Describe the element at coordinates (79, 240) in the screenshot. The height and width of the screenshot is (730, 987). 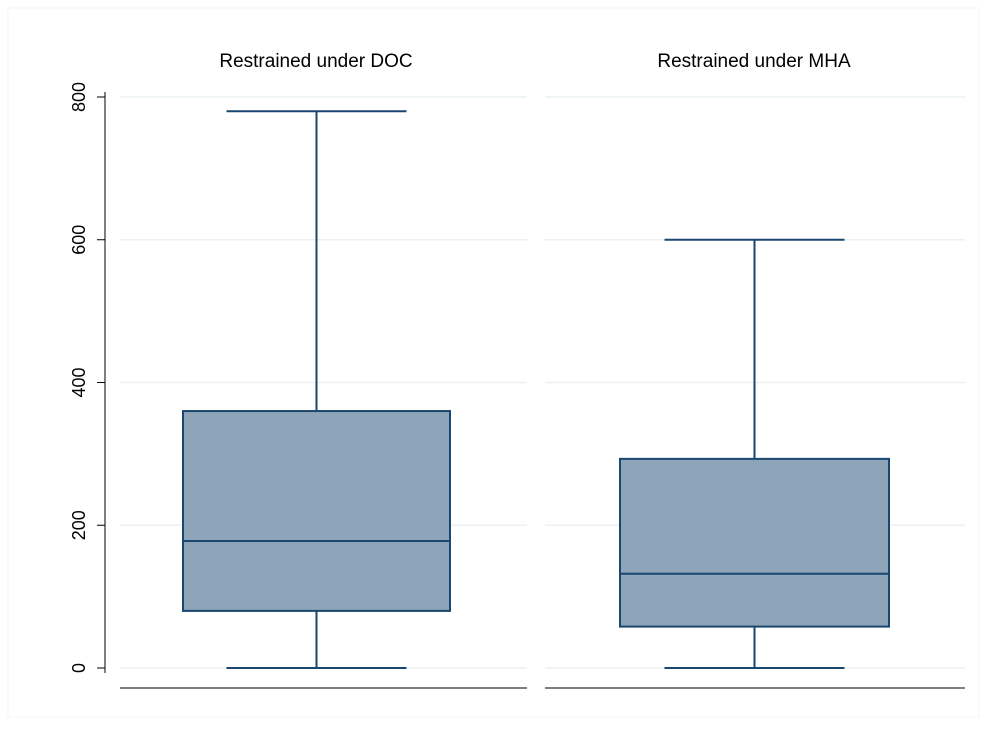
I see `y-tick-label-600: 600` at that location.